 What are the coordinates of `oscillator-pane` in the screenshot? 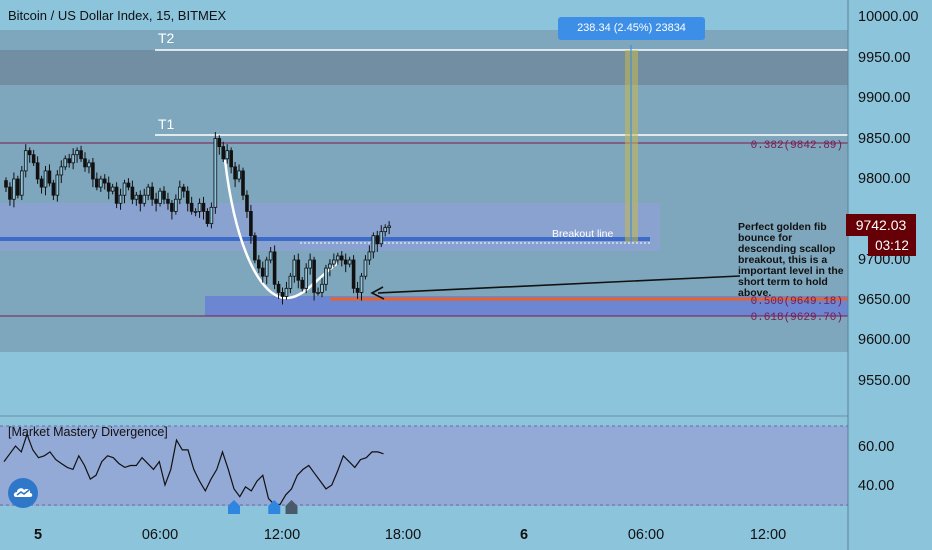 It's located at (424, 466).